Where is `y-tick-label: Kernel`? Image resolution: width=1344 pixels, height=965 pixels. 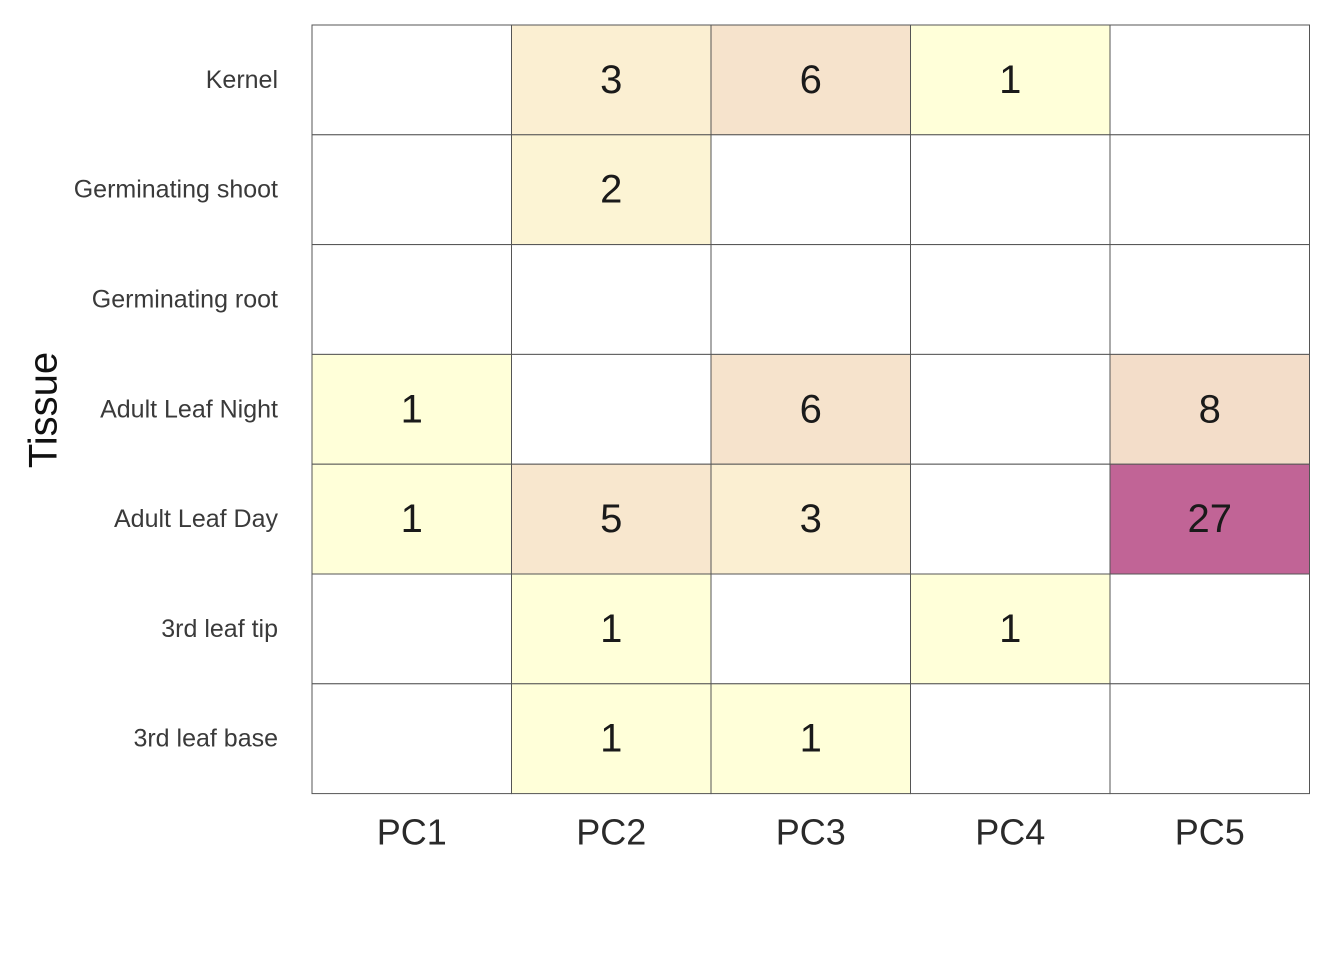 y-tick-label: Kernel is located at coordinates (242, 80).